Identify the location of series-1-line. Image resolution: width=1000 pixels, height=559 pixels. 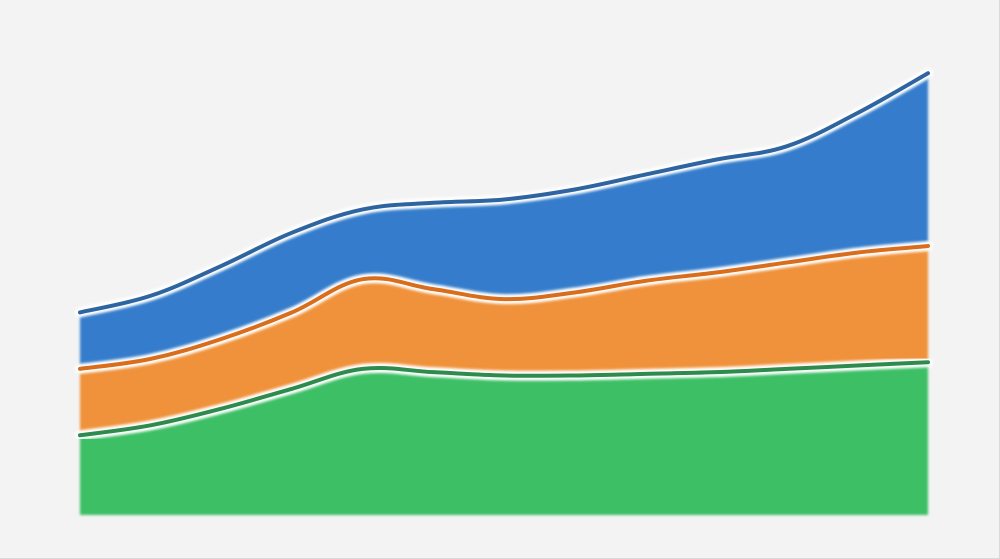
(504, 399).